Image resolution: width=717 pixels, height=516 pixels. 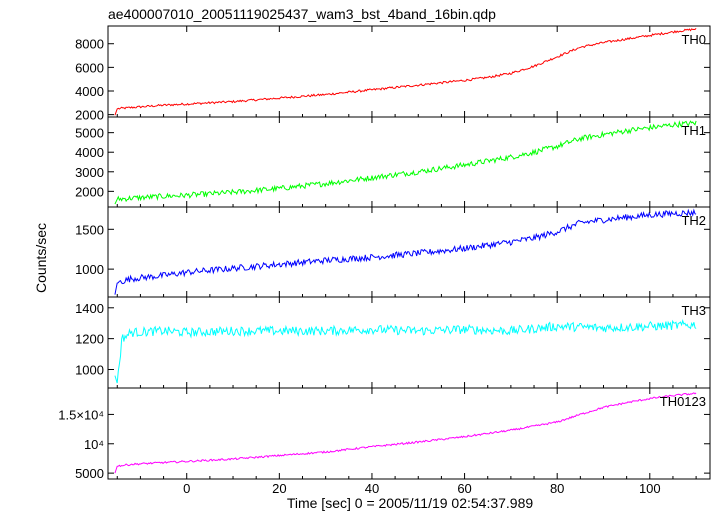 What do you see at coordinates (650, 488) in the screenshot?
I see `x-tick-label: 100` at bounding box center [650, 488].